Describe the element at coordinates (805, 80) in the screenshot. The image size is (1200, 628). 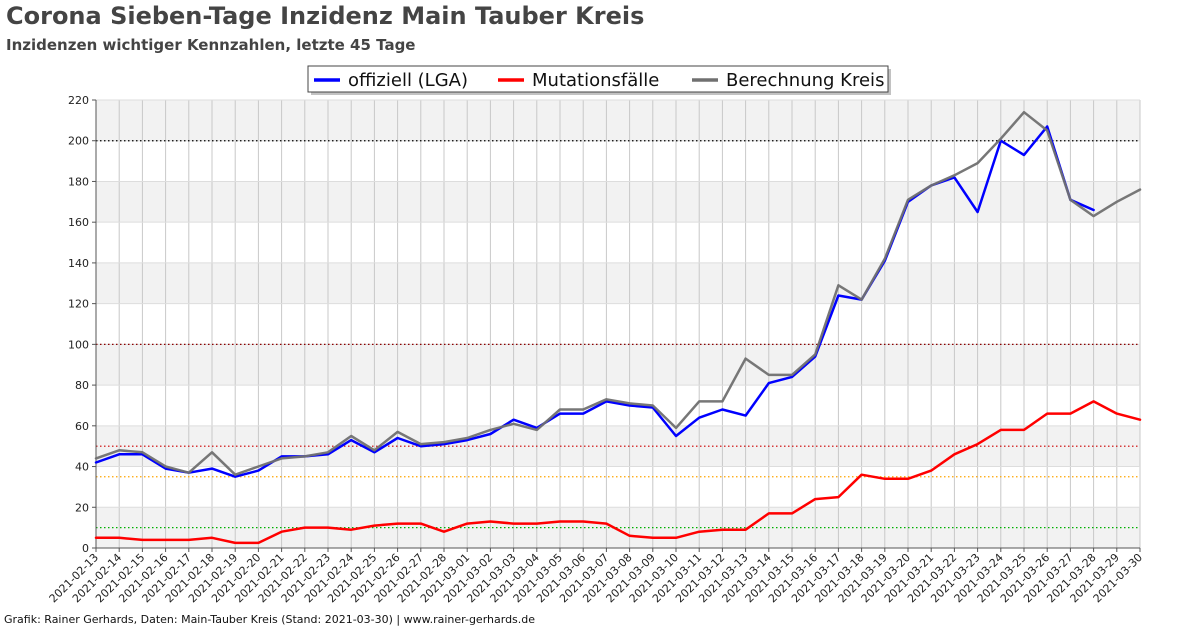
I see `legend-label: Berechnung Kreis` at that location.